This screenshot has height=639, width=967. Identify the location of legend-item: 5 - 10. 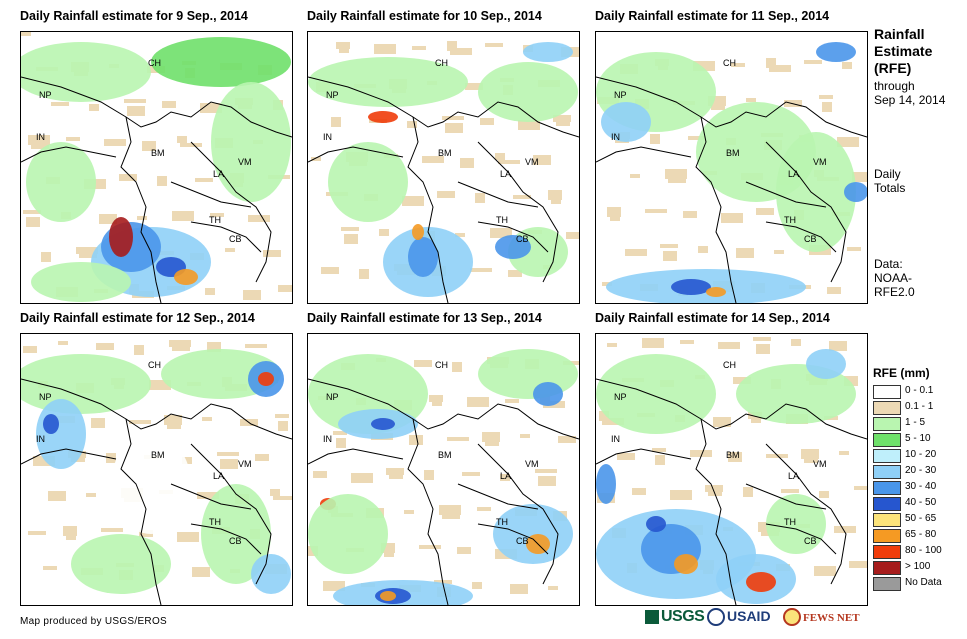
(902, 440).